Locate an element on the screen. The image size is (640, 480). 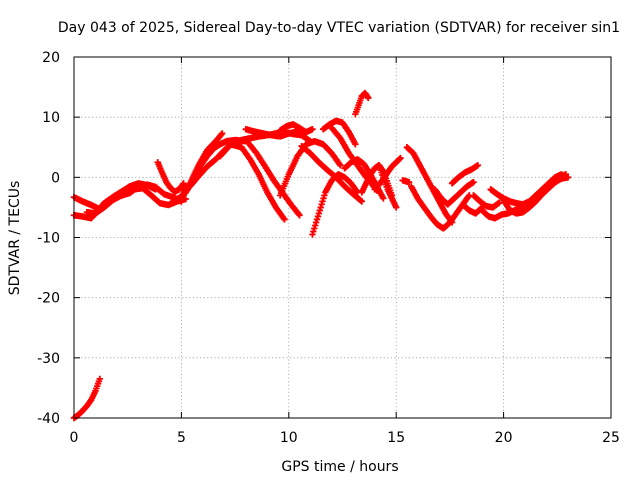
y-tick-label: -40 is located at coordinates (48, 419).